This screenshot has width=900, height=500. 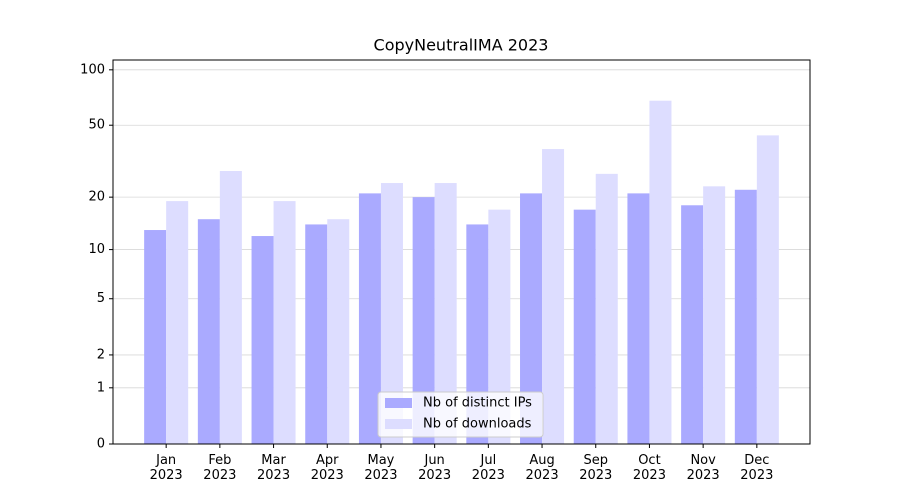 What do you see at coordinates (101, 354) in the screenshot?
I see `y-tick-label: 2` at bounding box center [101, 354].